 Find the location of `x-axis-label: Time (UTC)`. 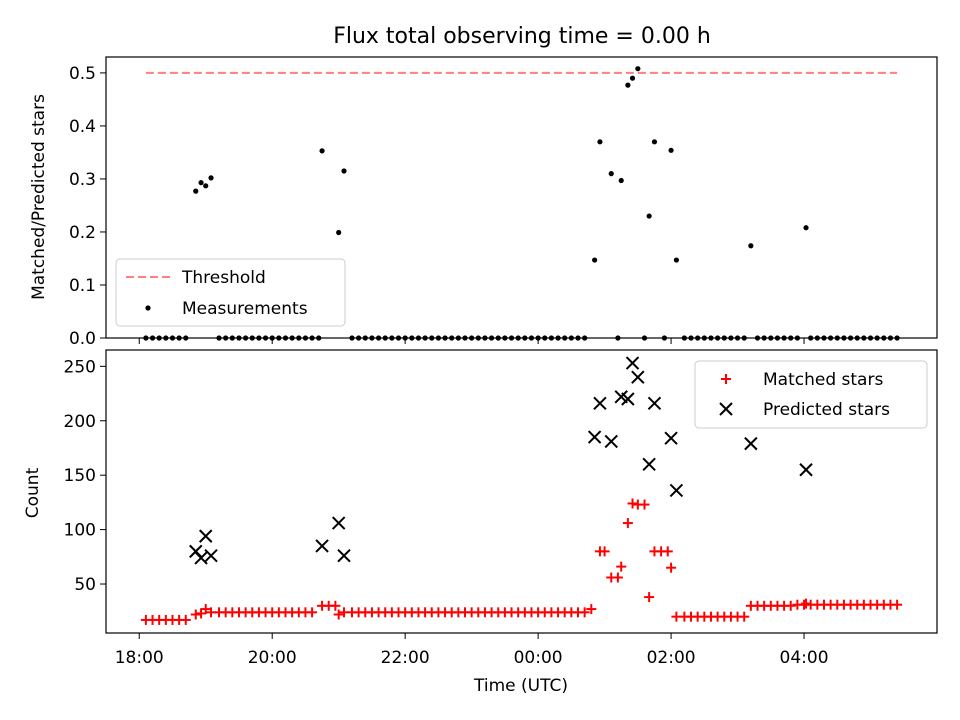

x-axis-label: Time (UTC) is located at coordinates (520, 686).